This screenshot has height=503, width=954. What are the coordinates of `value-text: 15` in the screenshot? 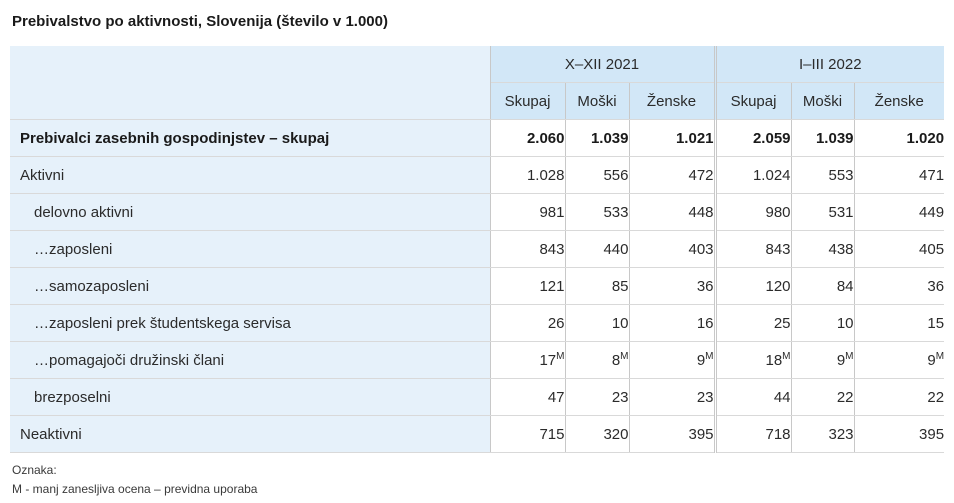 It's located at (936, 323).